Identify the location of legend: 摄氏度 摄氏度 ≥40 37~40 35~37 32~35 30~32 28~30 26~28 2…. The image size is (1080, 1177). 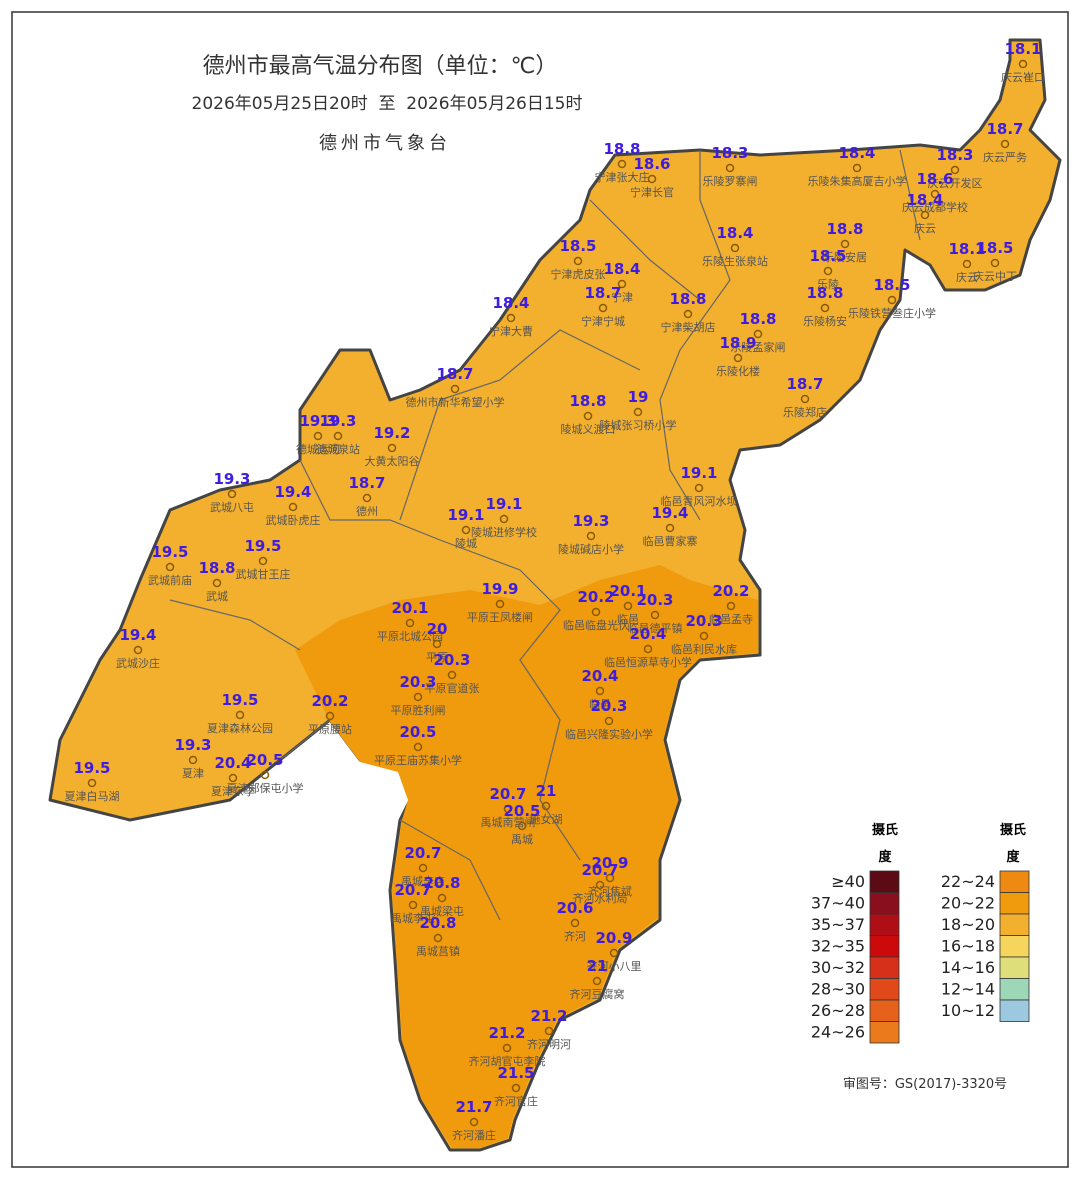
(920, 933).